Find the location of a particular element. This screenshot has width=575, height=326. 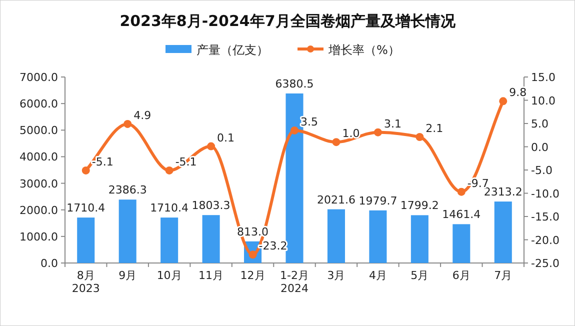

data-label: 3.1 is located at coordinates (393, 123).